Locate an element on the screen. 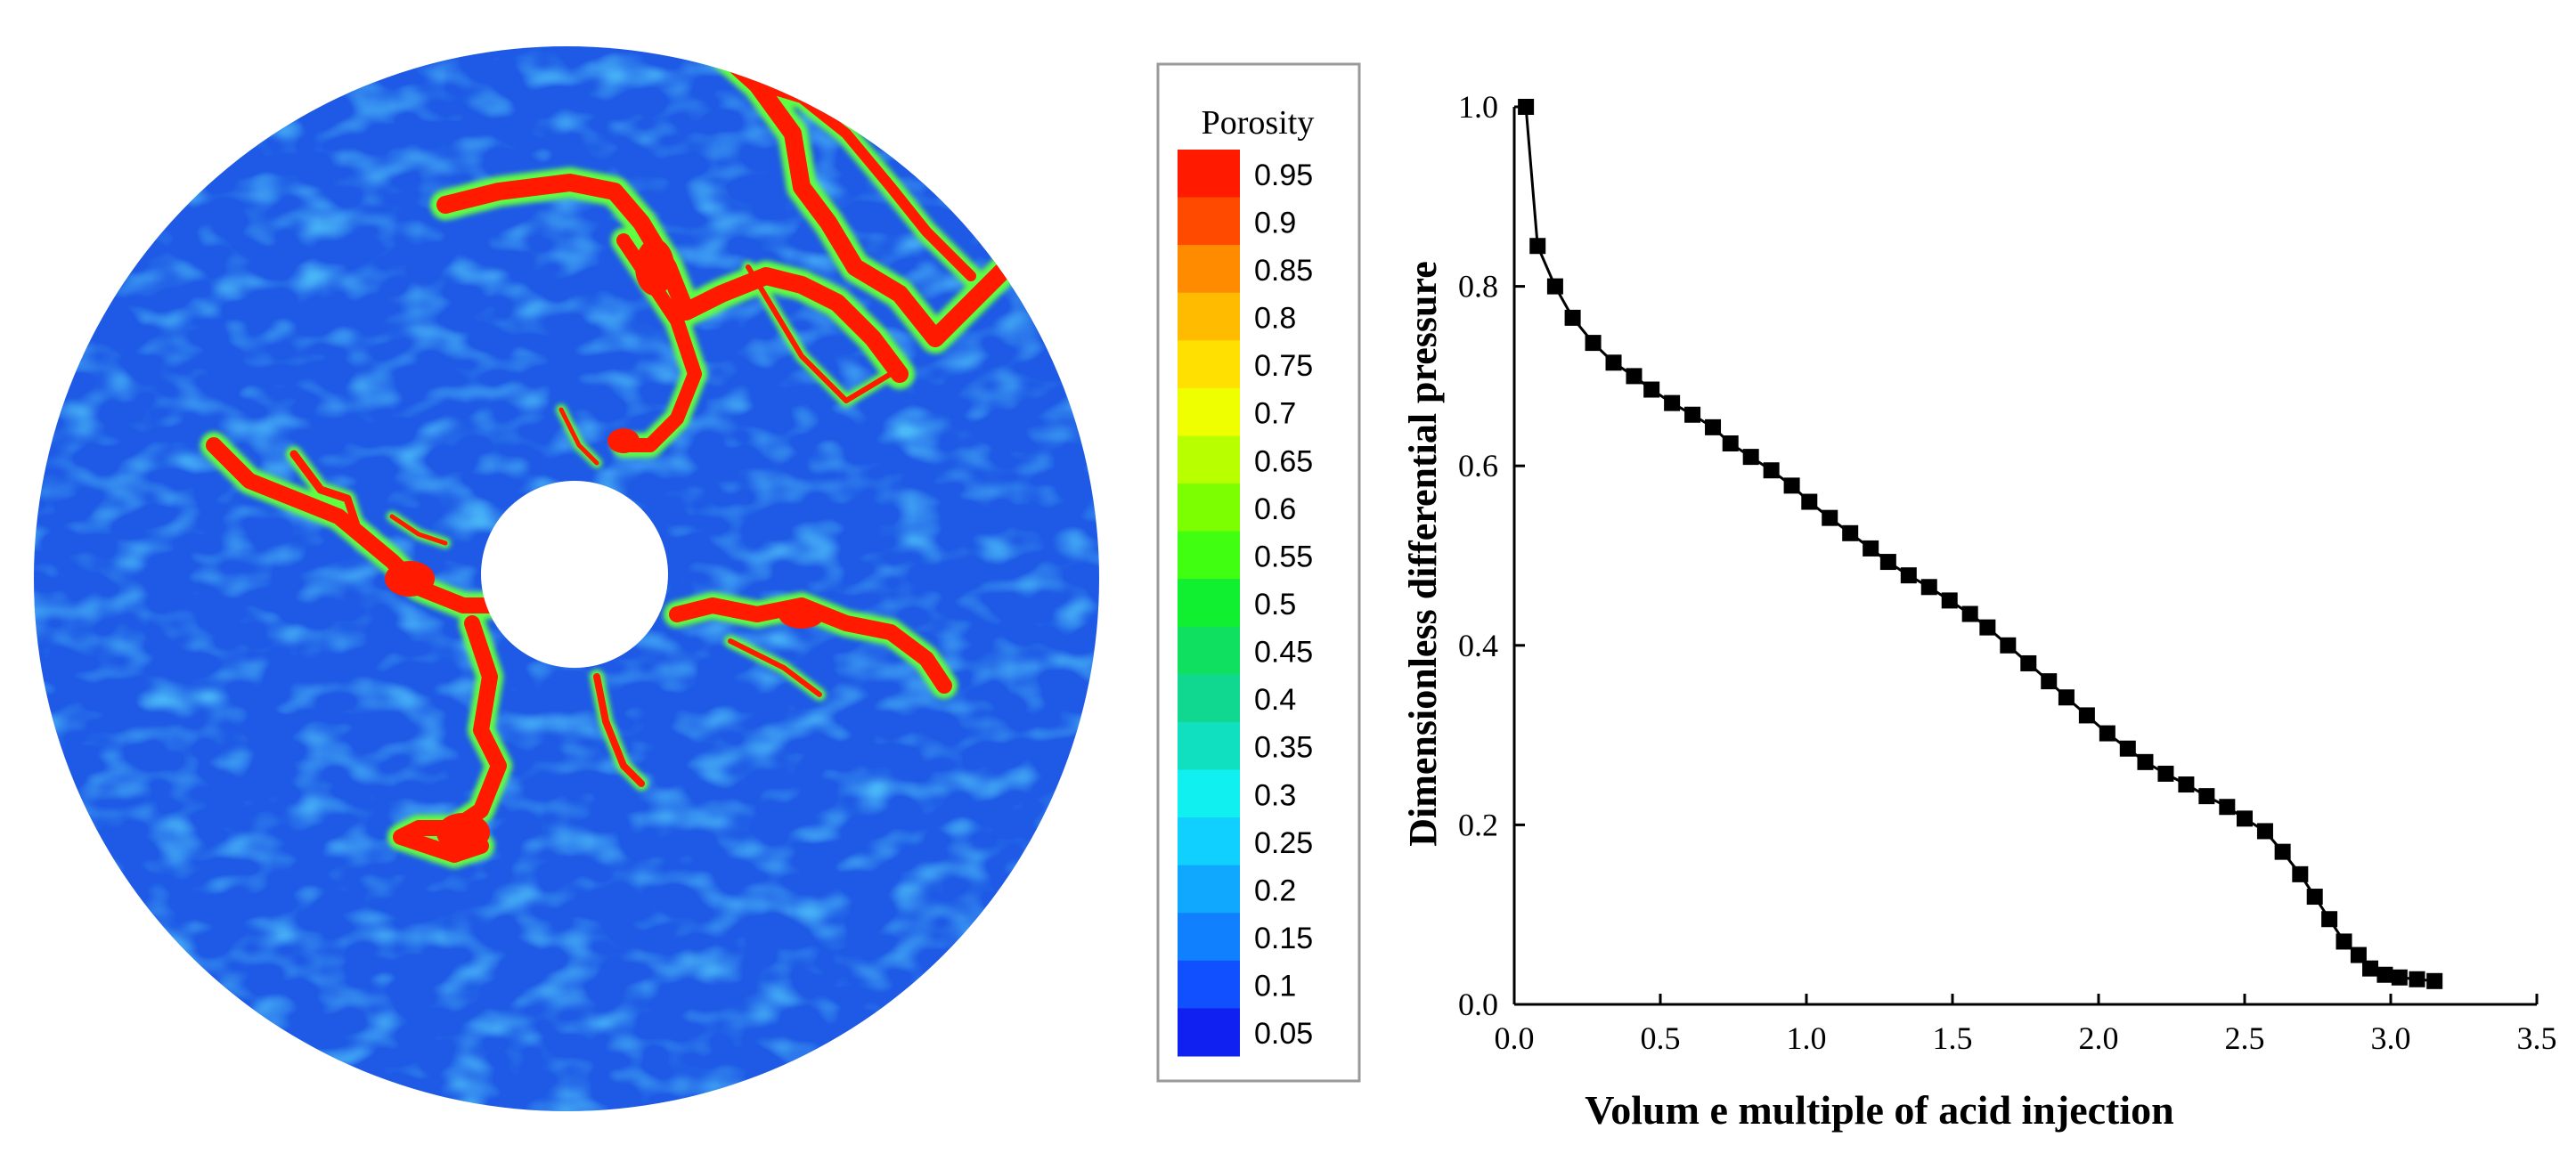  colorbar-label: 0.8 is located at coordinates (1275, 319).